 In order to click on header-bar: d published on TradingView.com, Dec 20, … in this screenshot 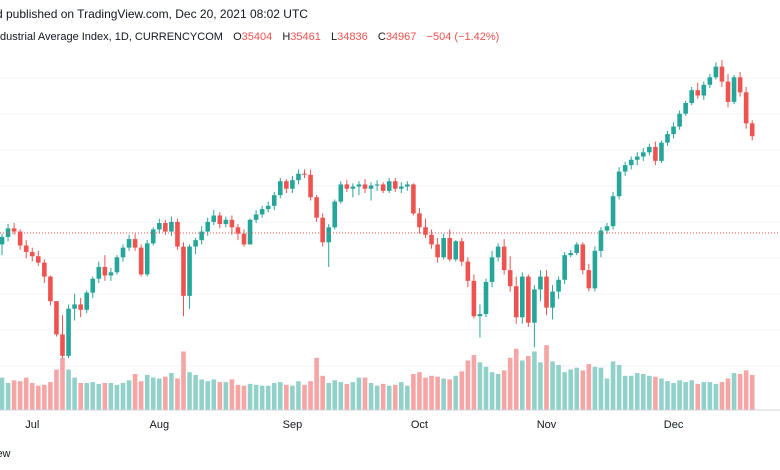, I will do `click(390, 14)`.